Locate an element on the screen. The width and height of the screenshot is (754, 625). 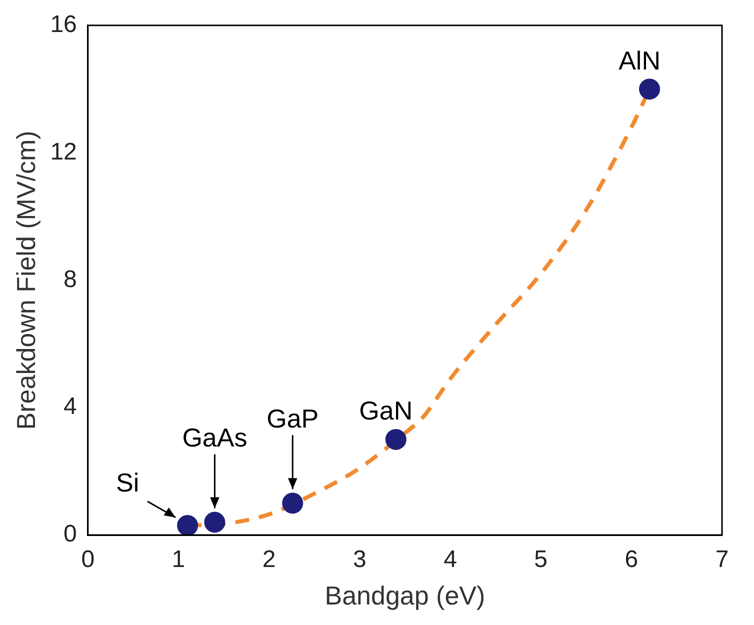
annotation: GaAs is located at coordinates (215, 437).